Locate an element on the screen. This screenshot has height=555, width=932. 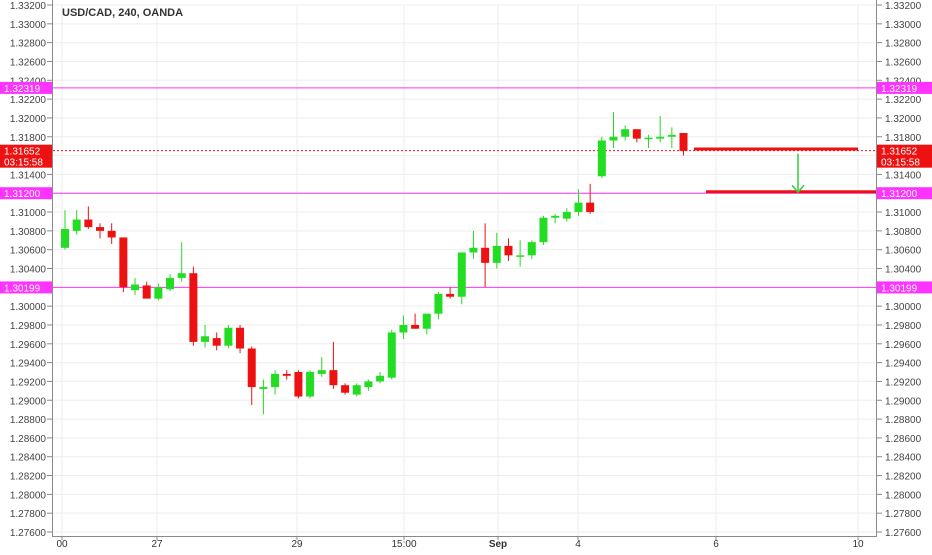
level-badge-label: 1.31200 is located at coordinates (899, 194).